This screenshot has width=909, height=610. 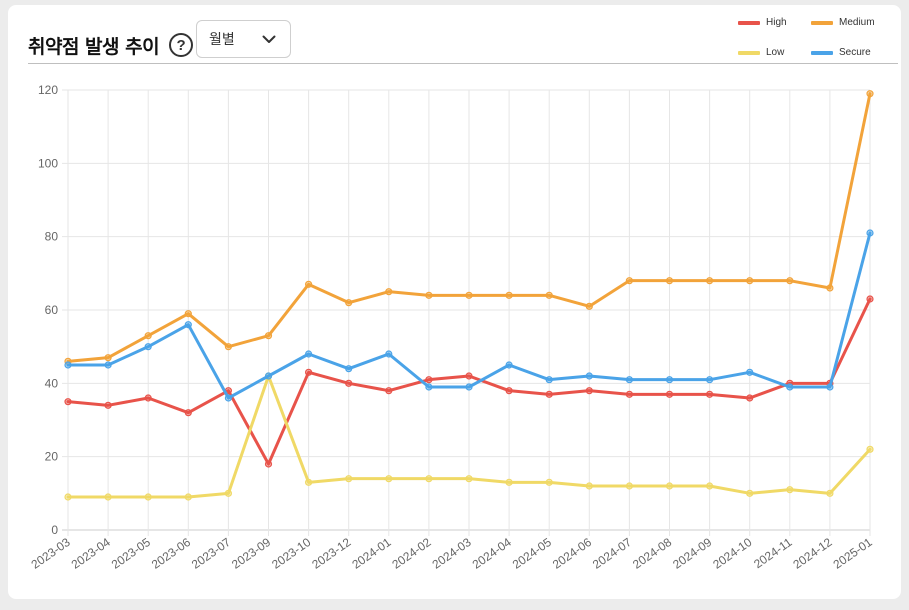 What do you see at coordinates (131, 553) in the screenshot?
I see `x-tick-label: 2023-05` at bounding box center [131, 553].